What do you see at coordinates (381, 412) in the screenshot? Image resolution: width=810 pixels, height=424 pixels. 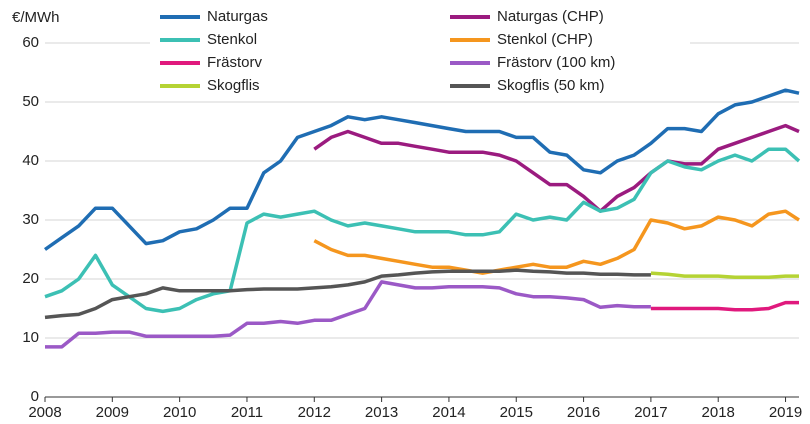 I see `x-tick-label: 2013` at bounding box center [381, 412].